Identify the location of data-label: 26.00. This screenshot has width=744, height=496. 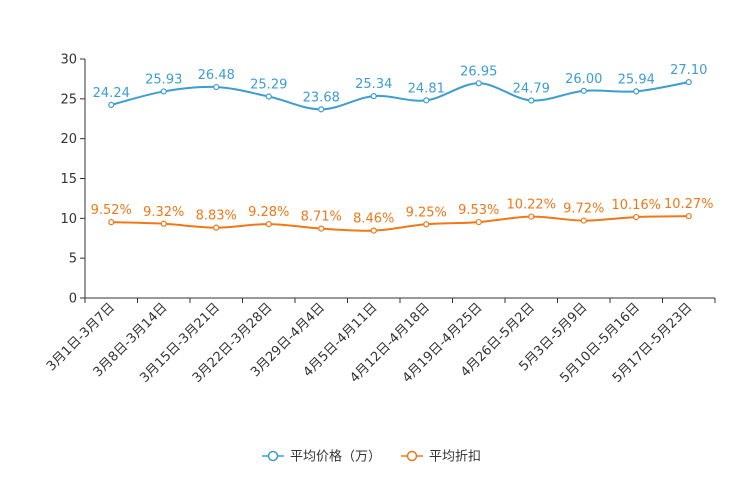
(583, 79).